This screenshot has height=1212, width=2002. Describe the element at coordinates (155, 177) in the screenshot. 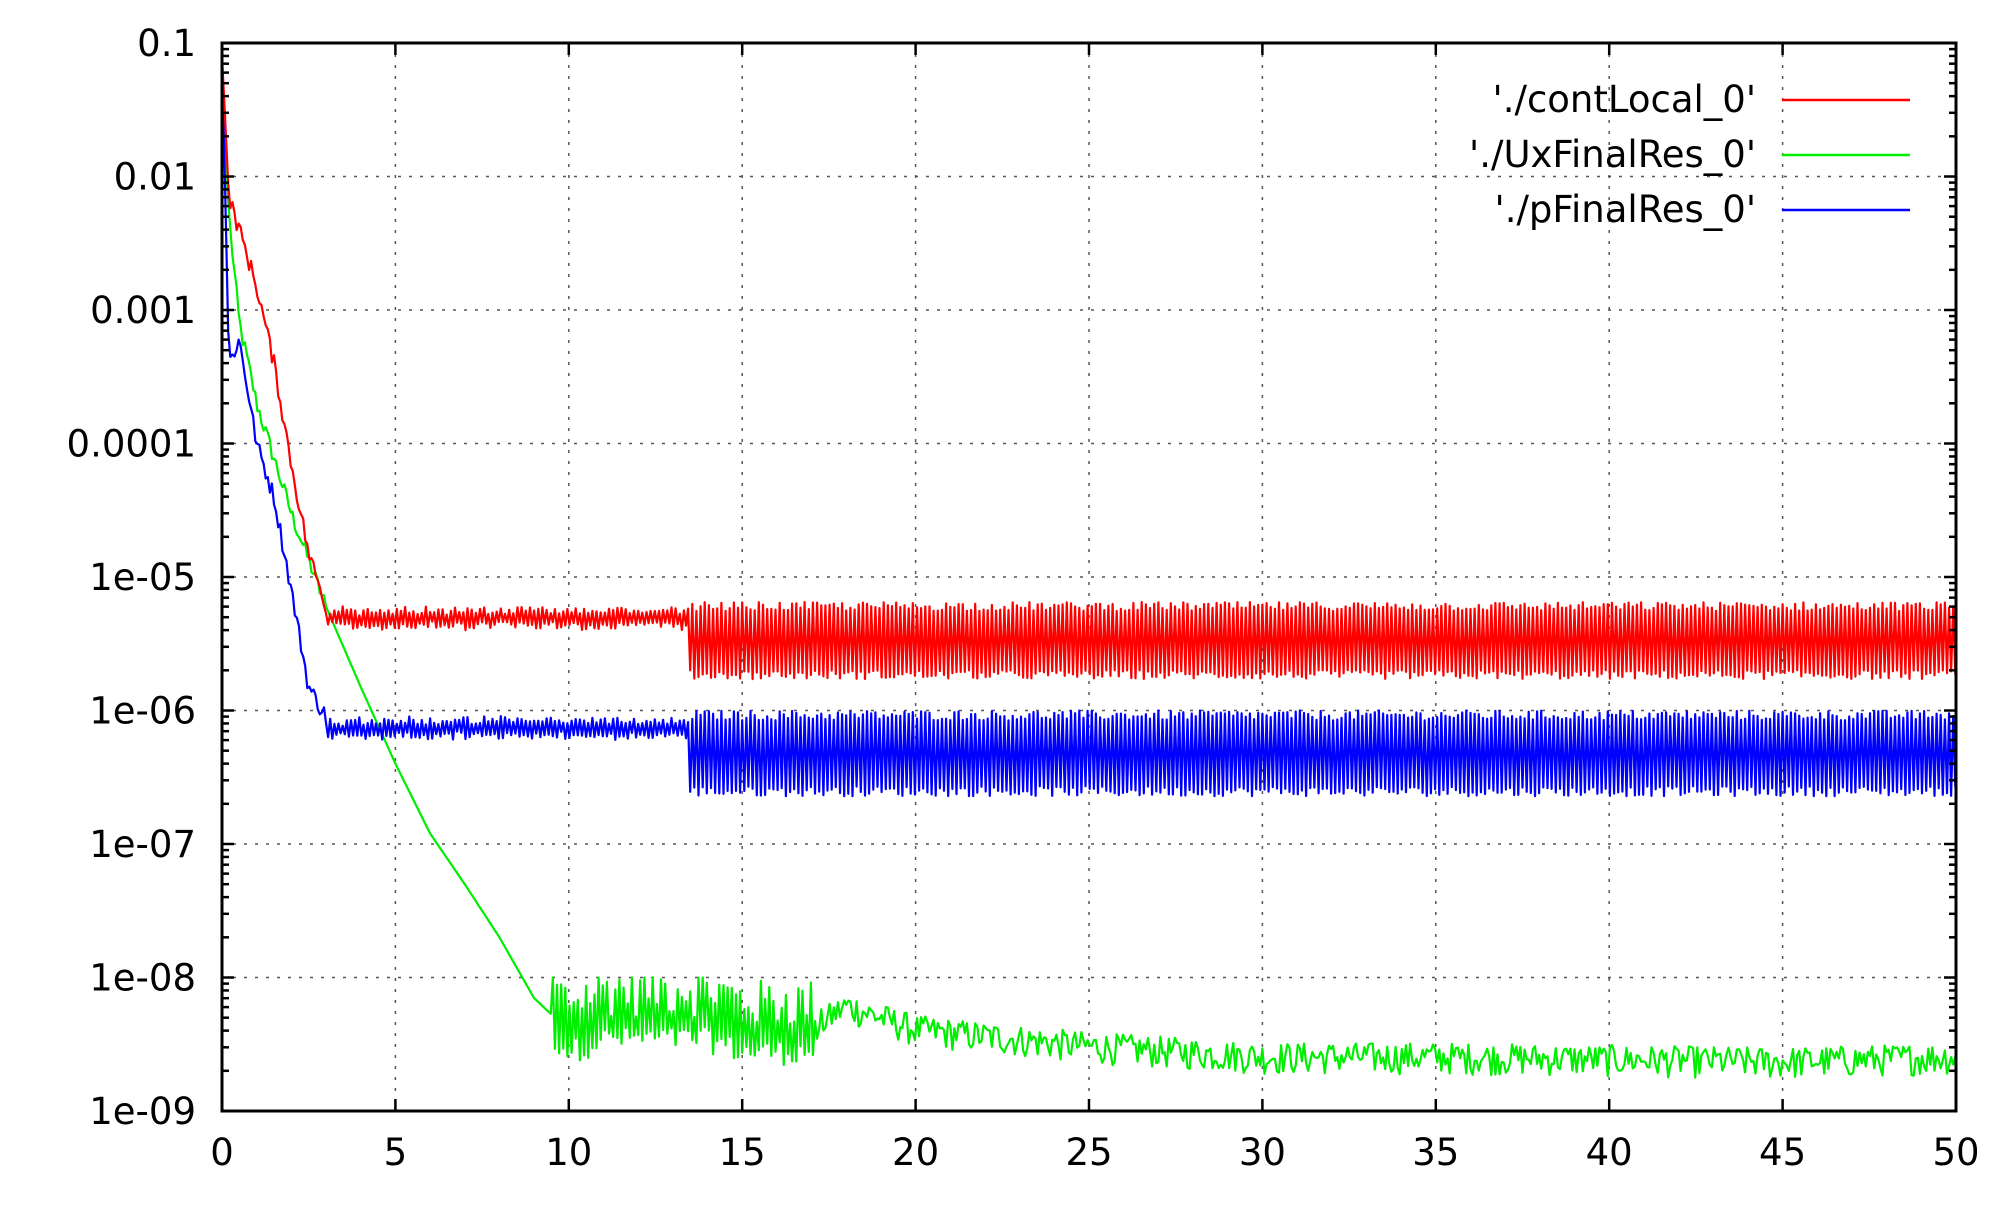

I see `y-tick-label: 0.01` at that location.